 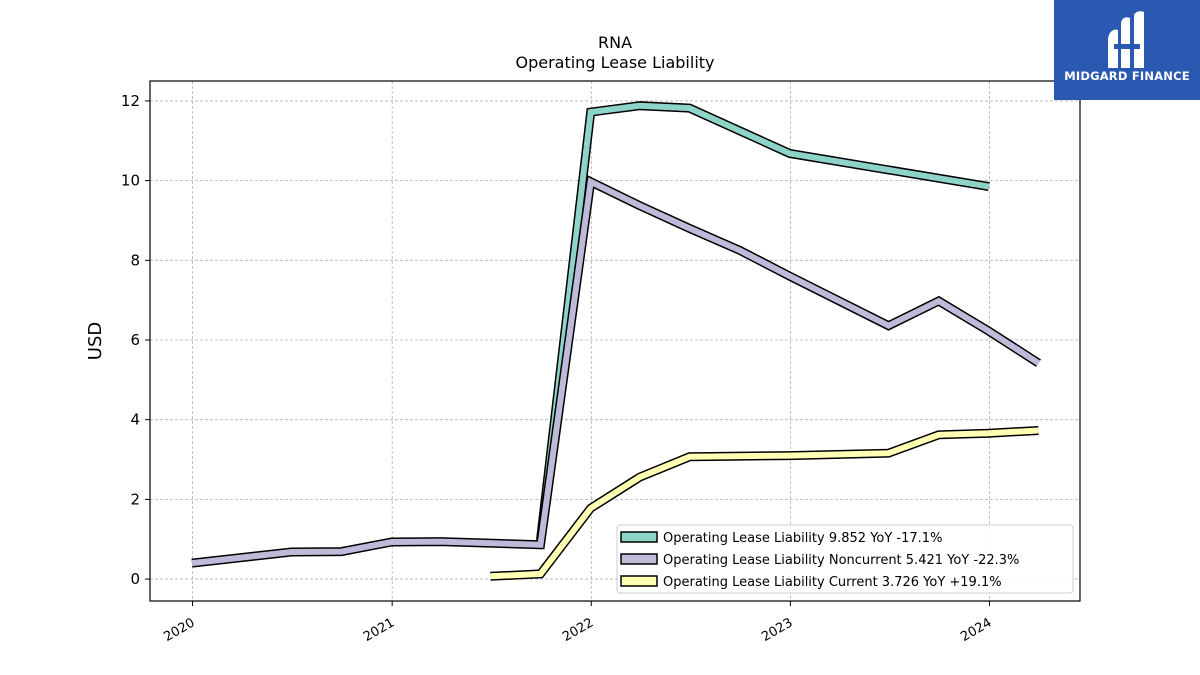 I want to click on chart-title: RNA, so click(x=615, y=42).